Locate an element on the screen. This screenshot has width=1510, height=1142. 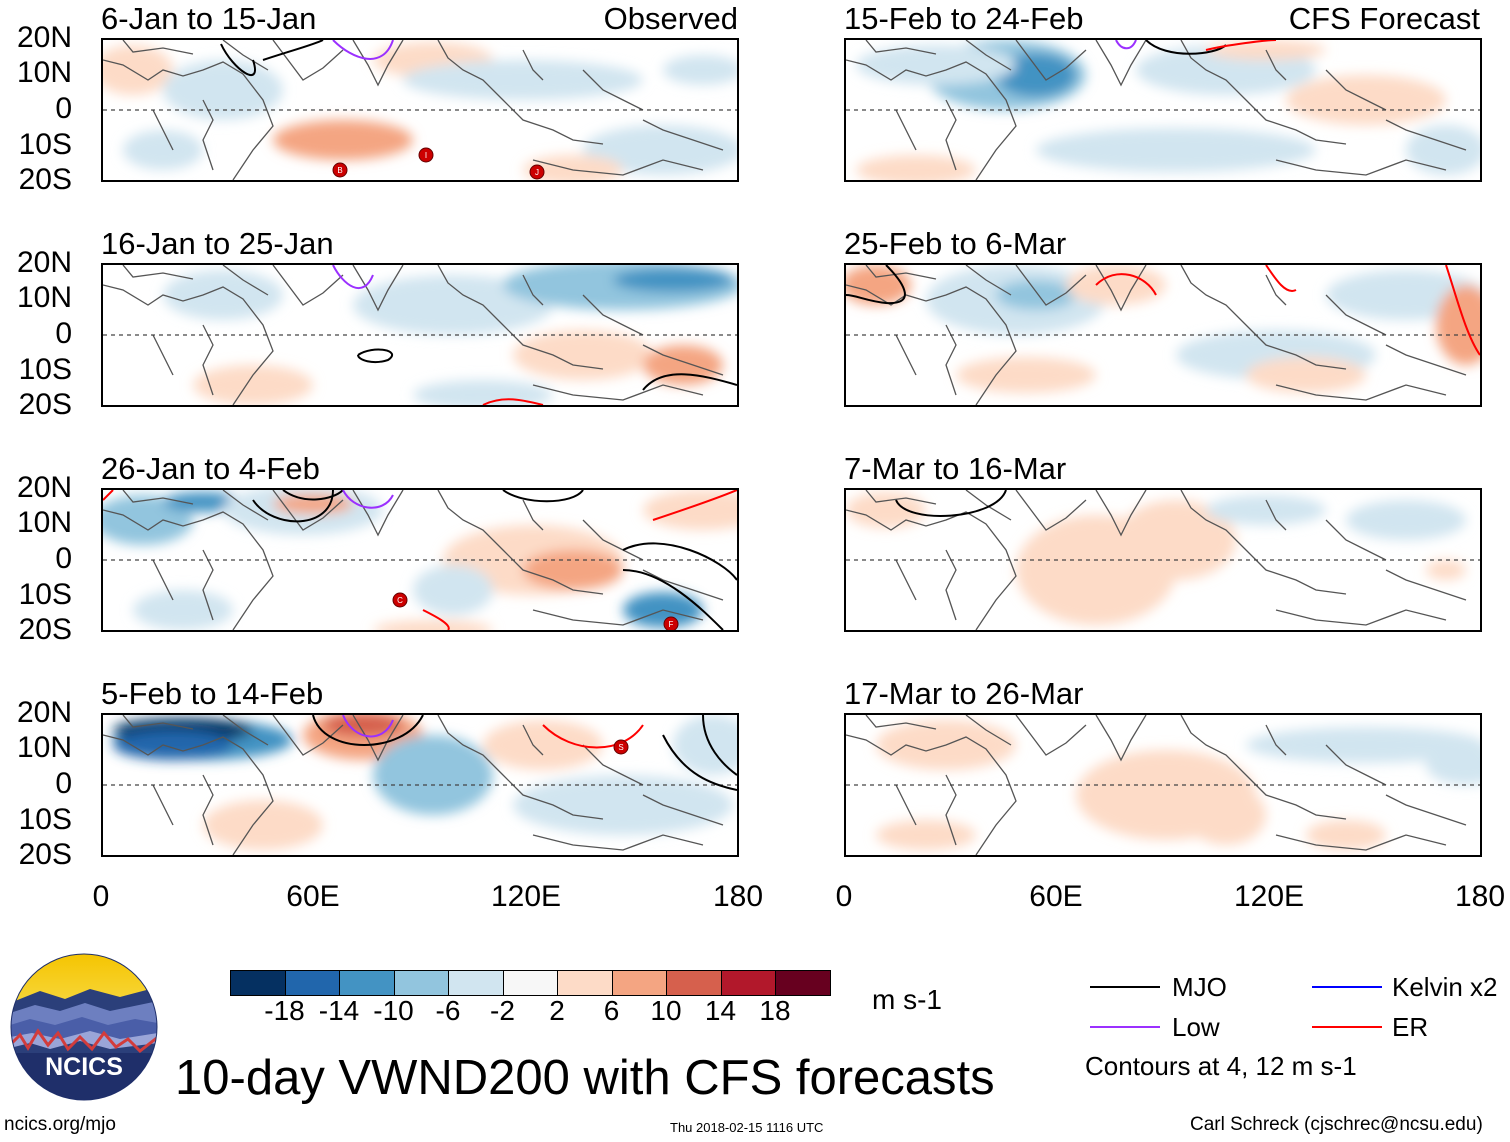
storm-letter: F is located at coordinates (671, 624).